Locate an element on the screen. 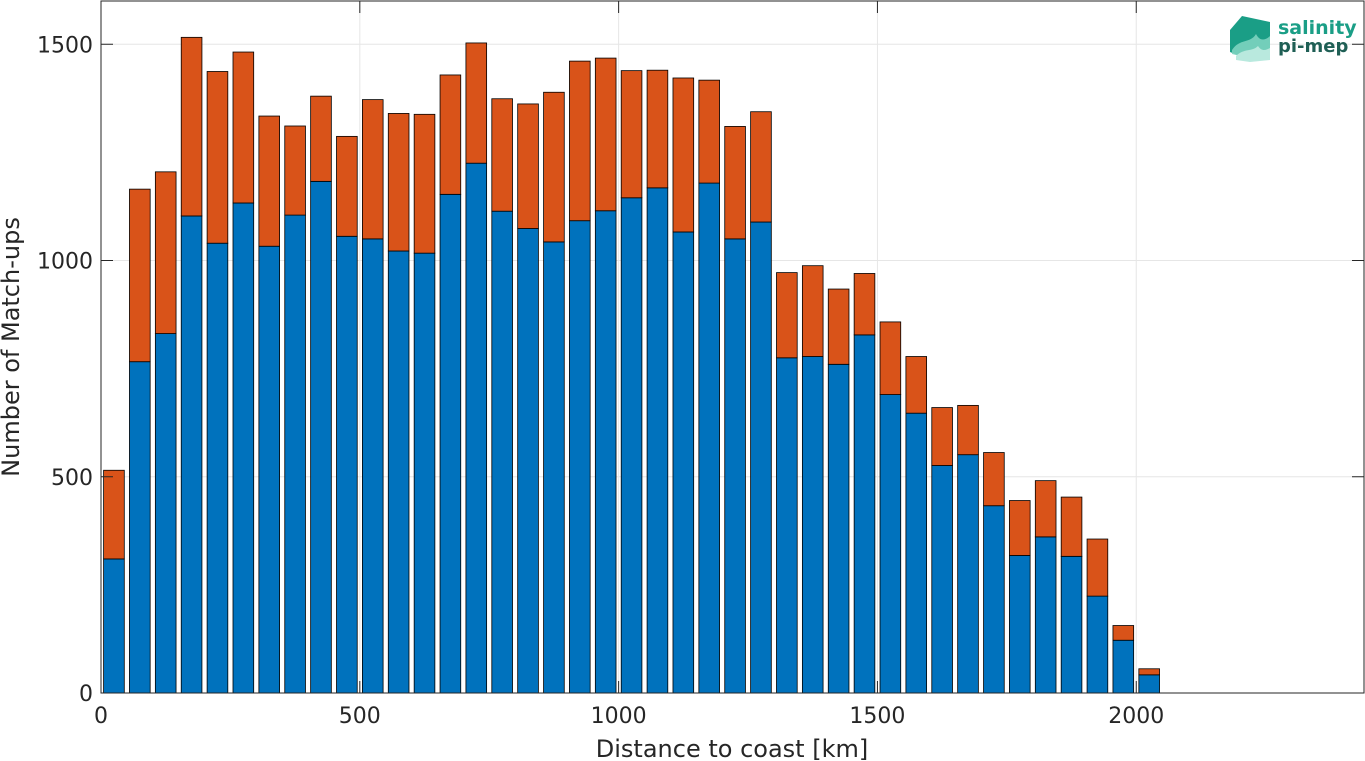 The width and height of the screenshot is (1365, 761). x-tick-label: 500 is located at coordinates (360, 716).